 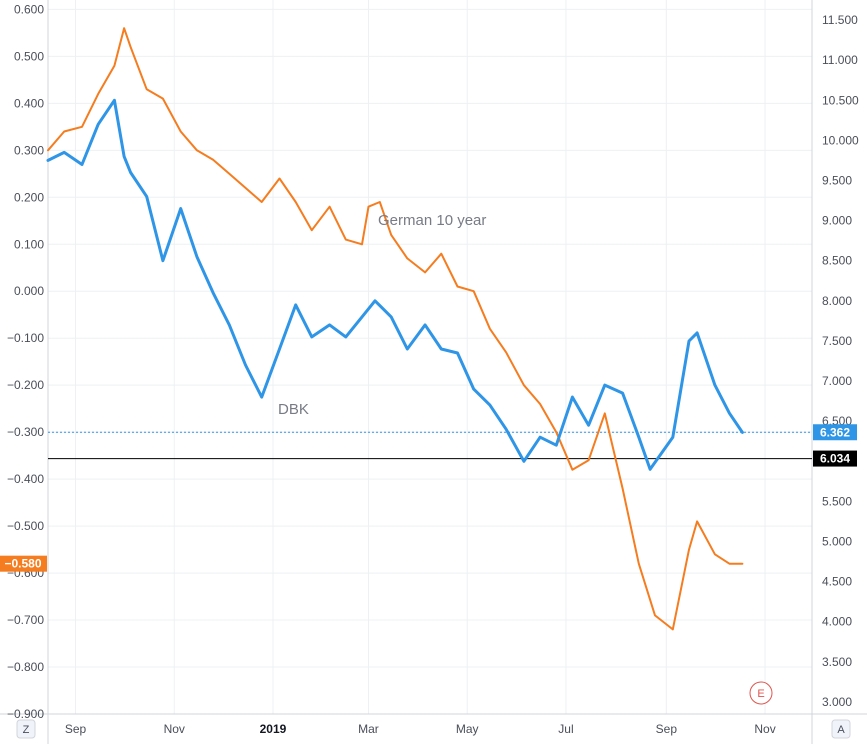 What do you see at coordinates (29, 103) in the screenshot?
I see `left-axis-tick-label: 0.400` at bounding box center [29, 103].